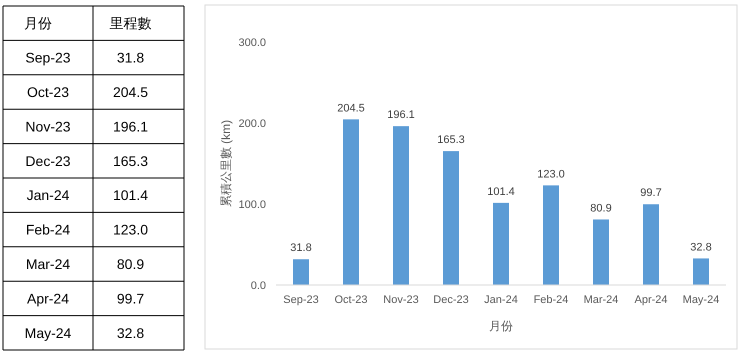  Describe the element at coordinates (401, 115) in the screenshot. I see `data-label: 196.1` at that location.